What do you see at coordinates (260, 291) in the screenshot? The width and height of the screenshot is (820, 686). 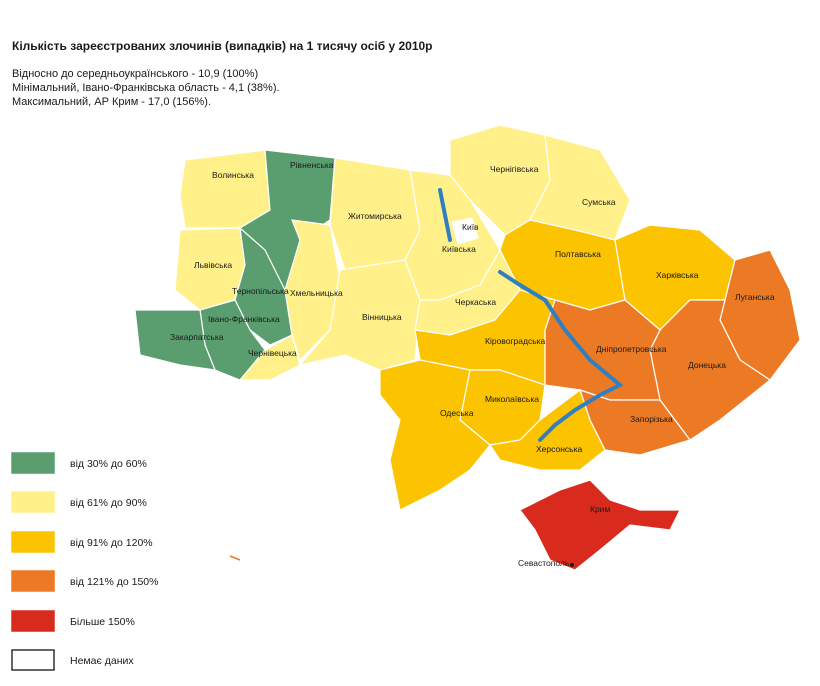 I see `region-label: Тернопільська` at bounding box center [260, 291].